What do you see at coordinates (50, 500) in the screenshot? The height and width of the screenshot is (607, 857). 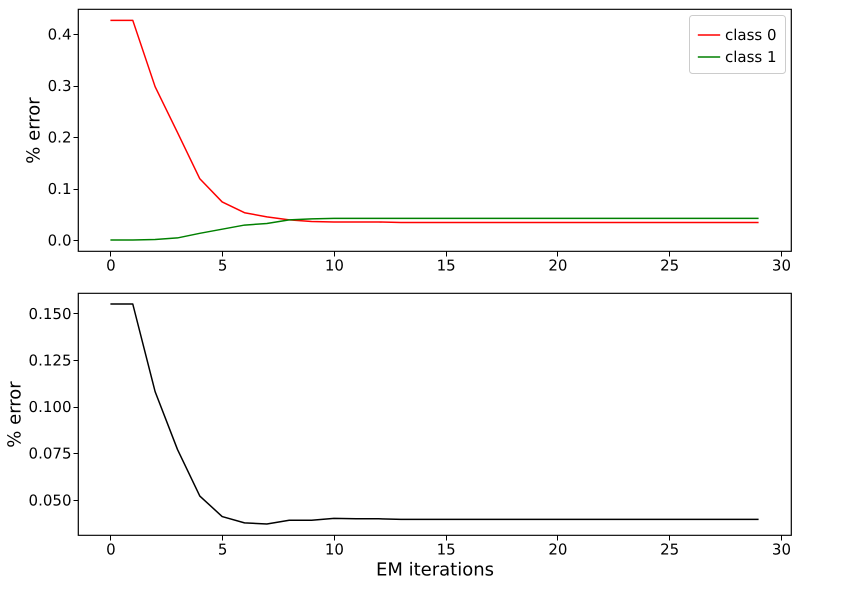 I see `y-tick-label: 0.050` at bounding box center [50, 500].